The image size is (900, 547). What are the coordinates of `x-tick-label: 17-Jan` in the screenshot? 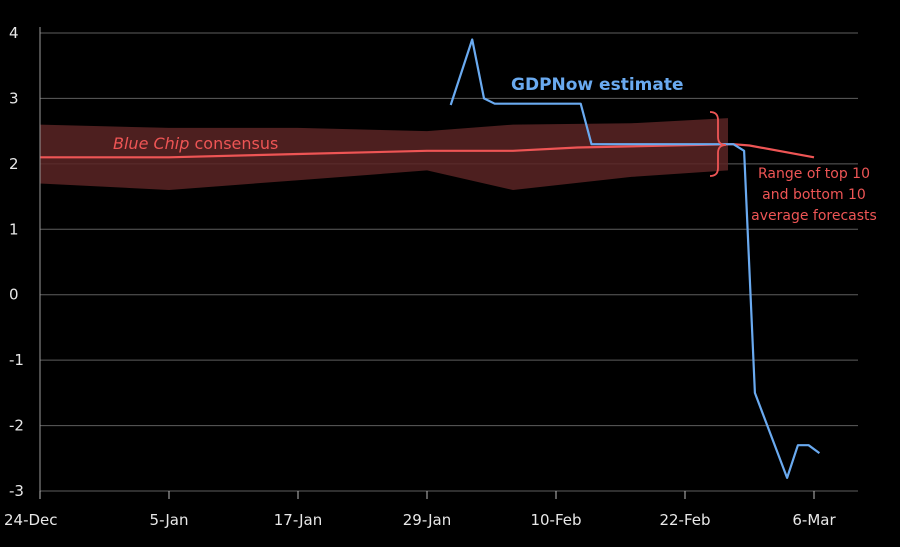 It's located at (298, 520).